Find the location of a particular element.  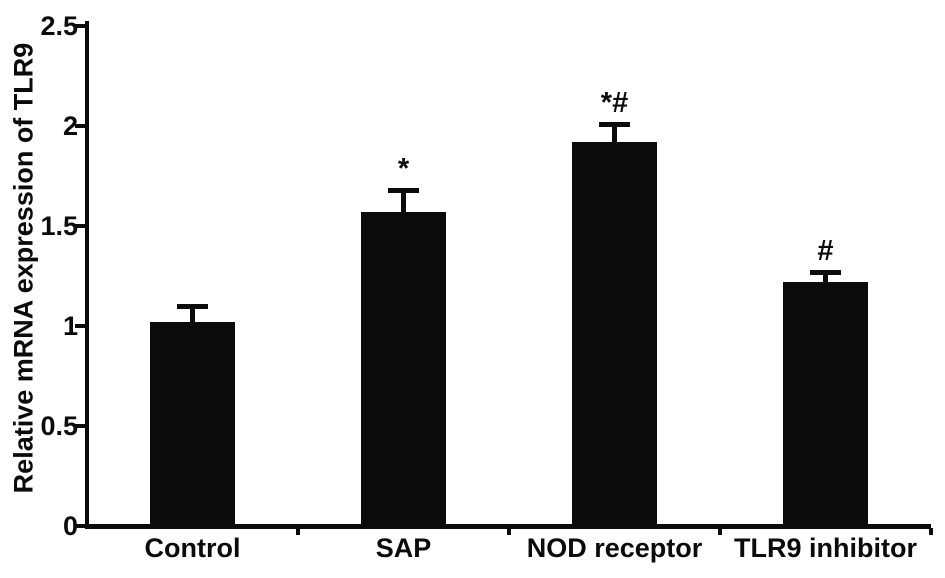

x-axis-category-label: SAP is located at coordinates (403, 548).